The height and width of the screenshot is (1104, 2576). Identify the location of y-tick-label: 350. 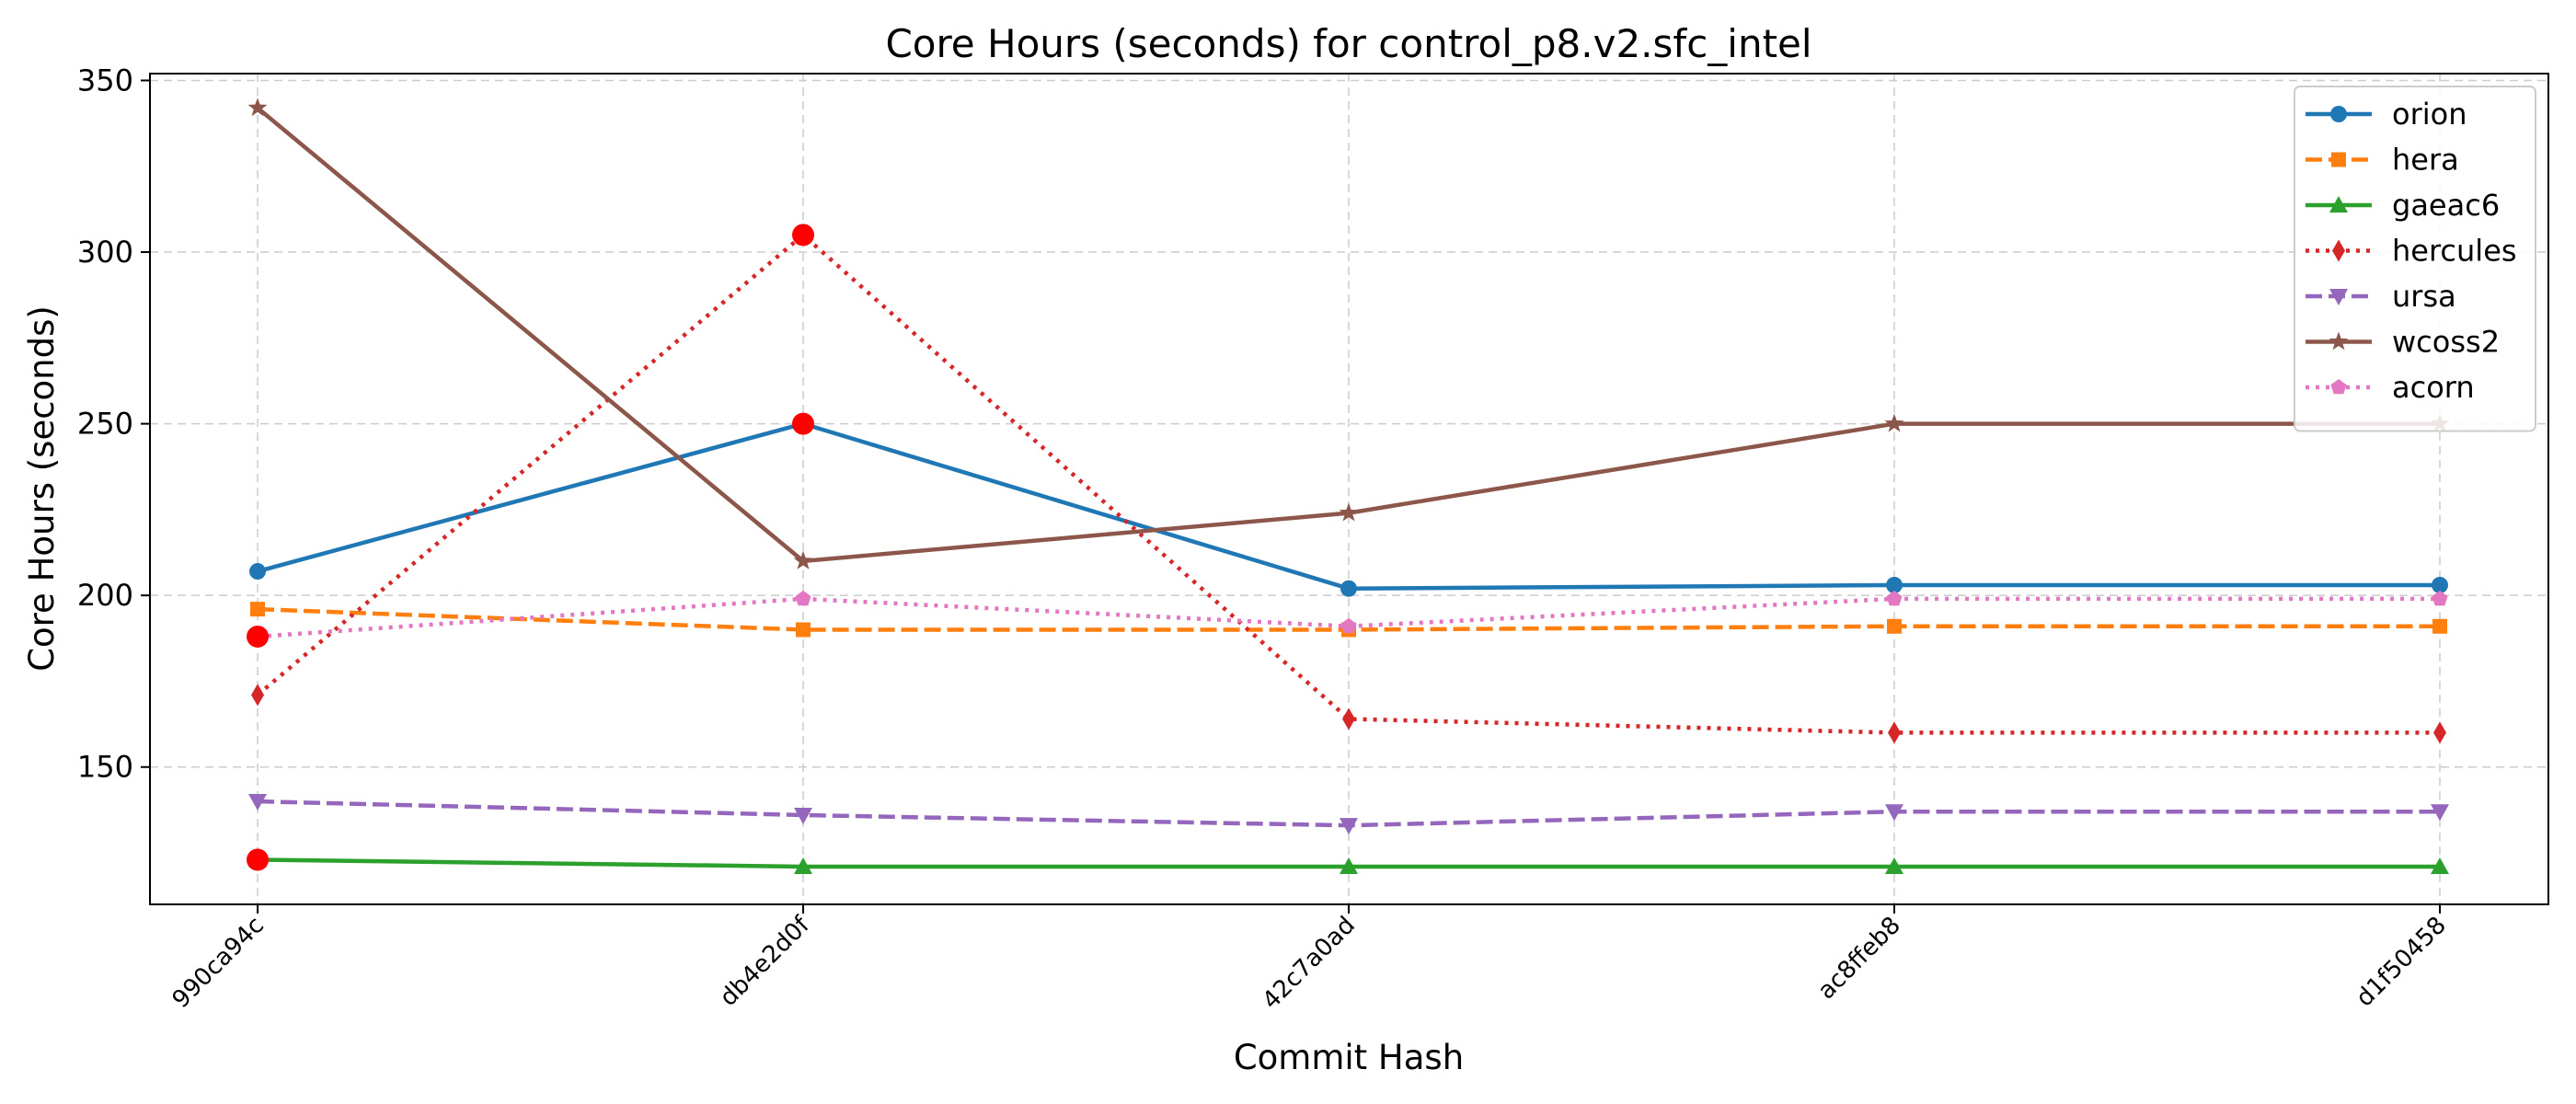
(105, 80).